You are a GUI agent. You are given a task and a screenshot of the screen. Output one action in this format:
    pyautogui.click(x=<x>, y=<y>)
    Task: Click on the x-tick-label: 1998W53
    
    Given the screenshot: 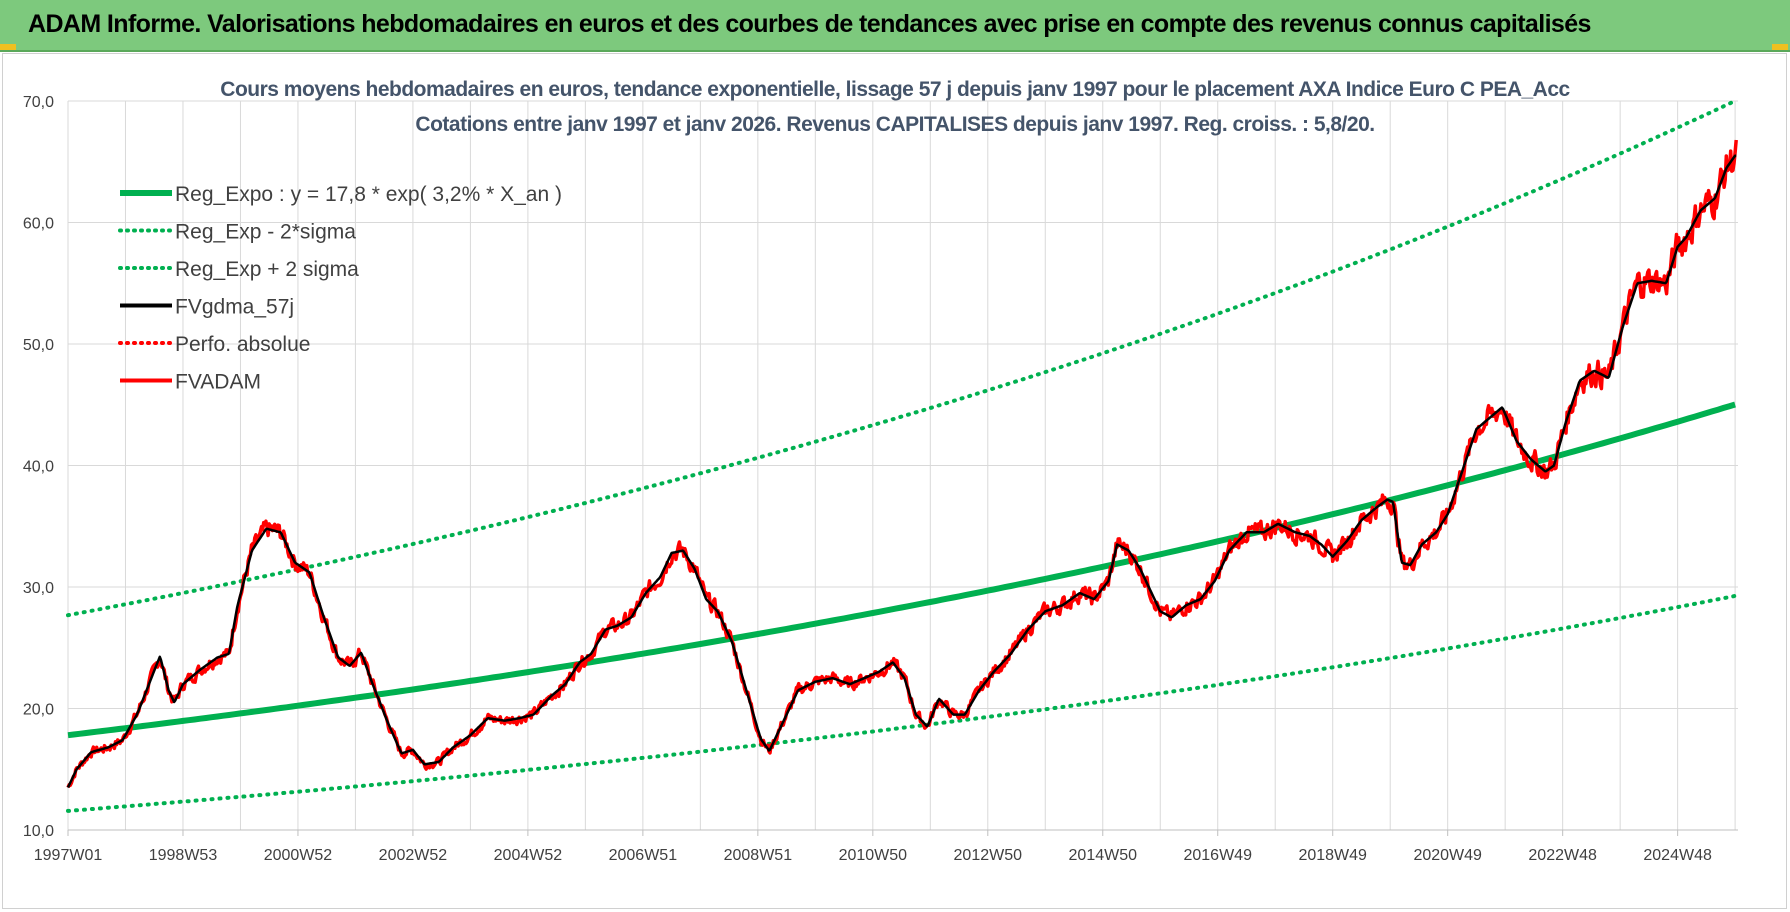 What is the action you would take?
    pyautogui.click(x=183, y=855)
    